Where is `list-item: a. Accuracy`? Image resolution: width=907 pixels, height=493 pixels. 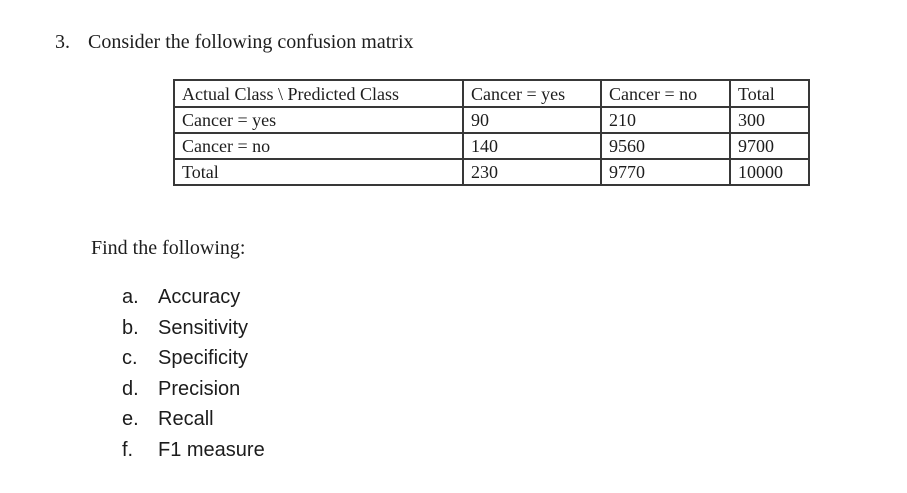 list-item: a. Accuracy is located at coordinates (193, 297).